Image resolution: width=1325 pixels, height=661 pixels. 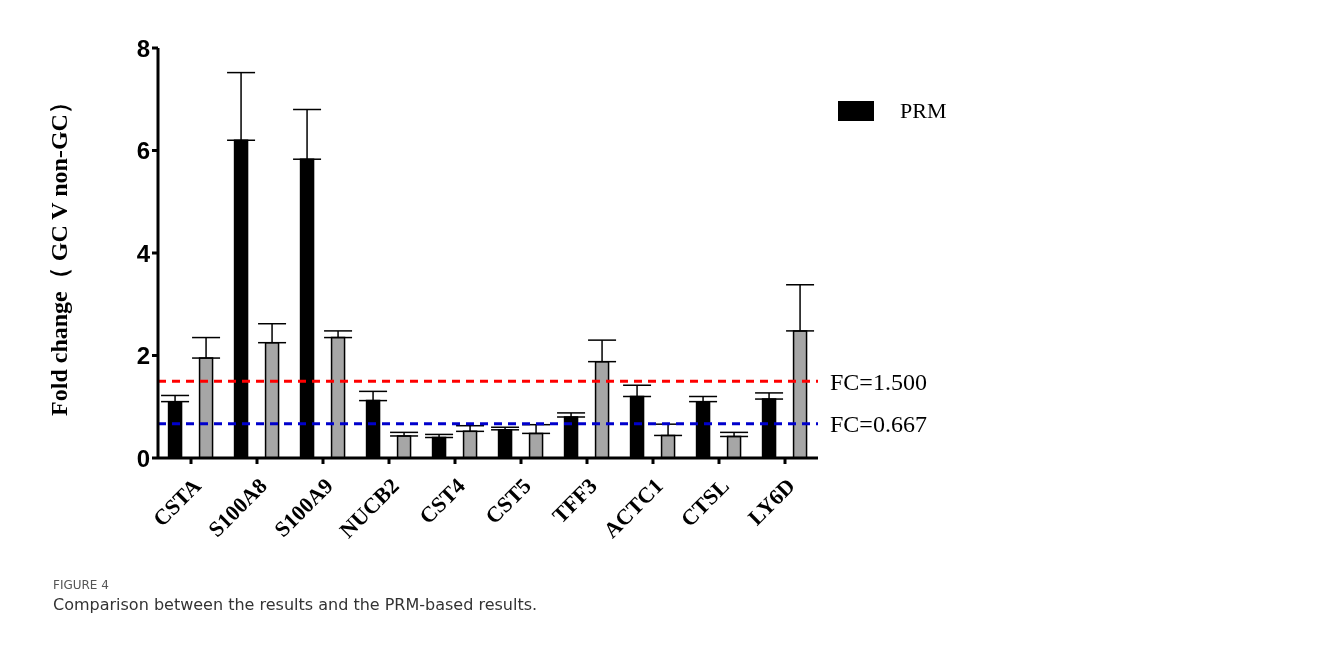 What do you see at coordinates (923, 111) in the screenshot?
I see `legend-label: PRM` at bounding box center [923, 111].